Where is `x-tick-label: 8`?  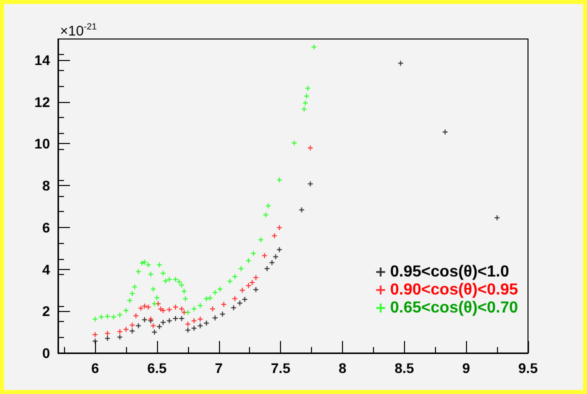
x-tick-label: 8 is located at coordinates (342, 368).